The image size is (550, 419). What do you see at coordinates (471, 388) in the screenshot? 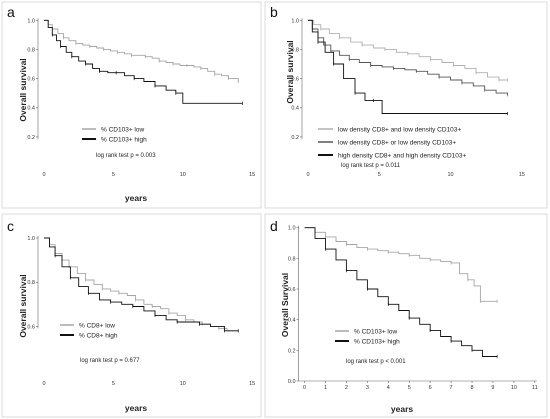
I see `x-tick-label: 8` at bounding box center [471, 388].